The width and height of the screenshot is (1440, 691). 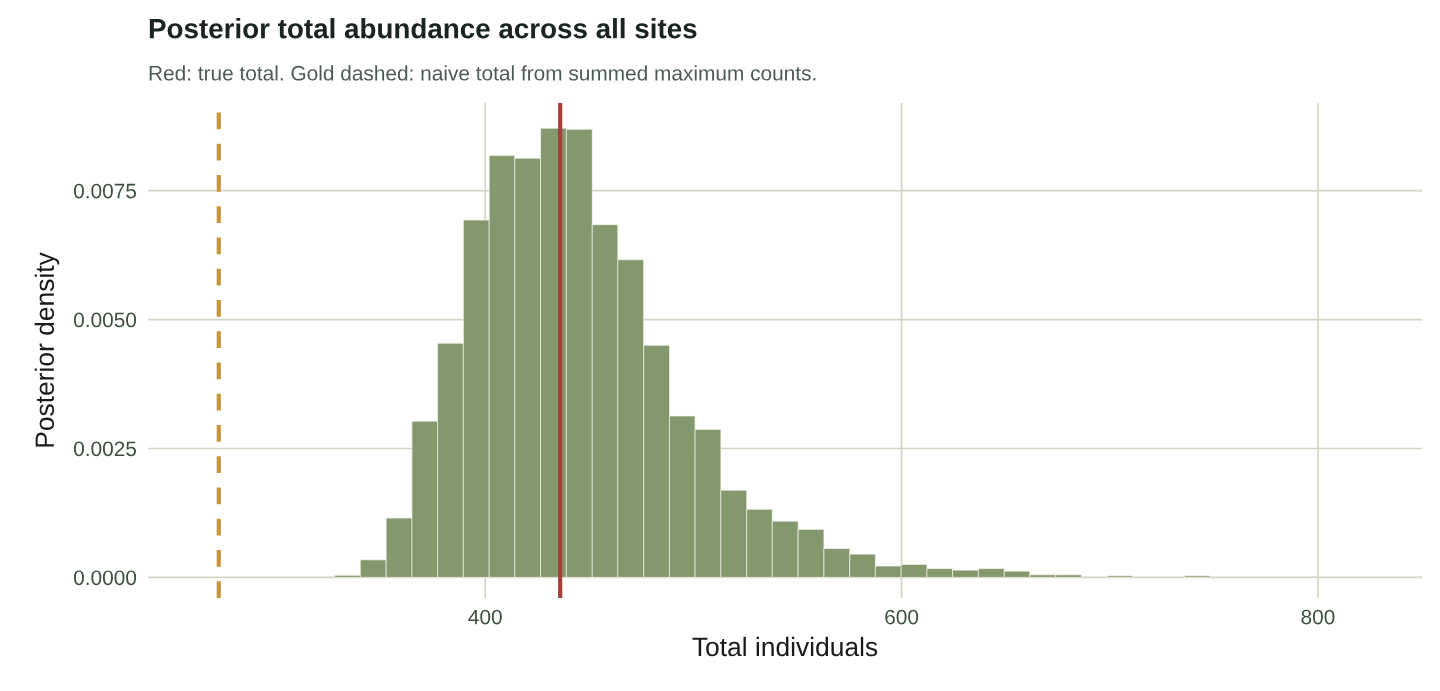 I want to click on x-tick-label: 800, so click(x=1318, y=617).